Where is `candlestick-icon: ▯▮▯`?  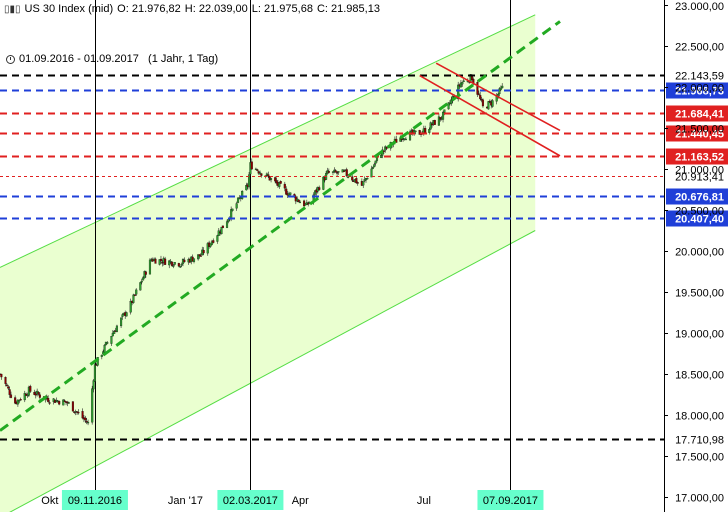 candlestick-icon: ▯▮▯ is located at coordinates (12, 9).